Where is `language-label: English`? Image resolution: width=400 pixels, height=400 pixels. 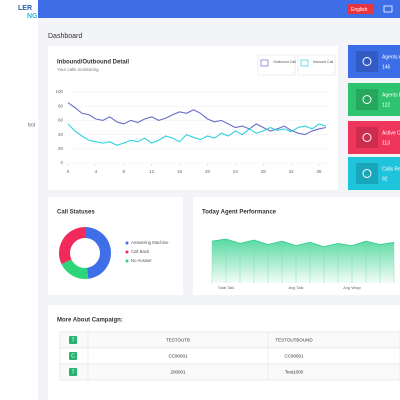
language-label: English is located at coordinates (359, 10).